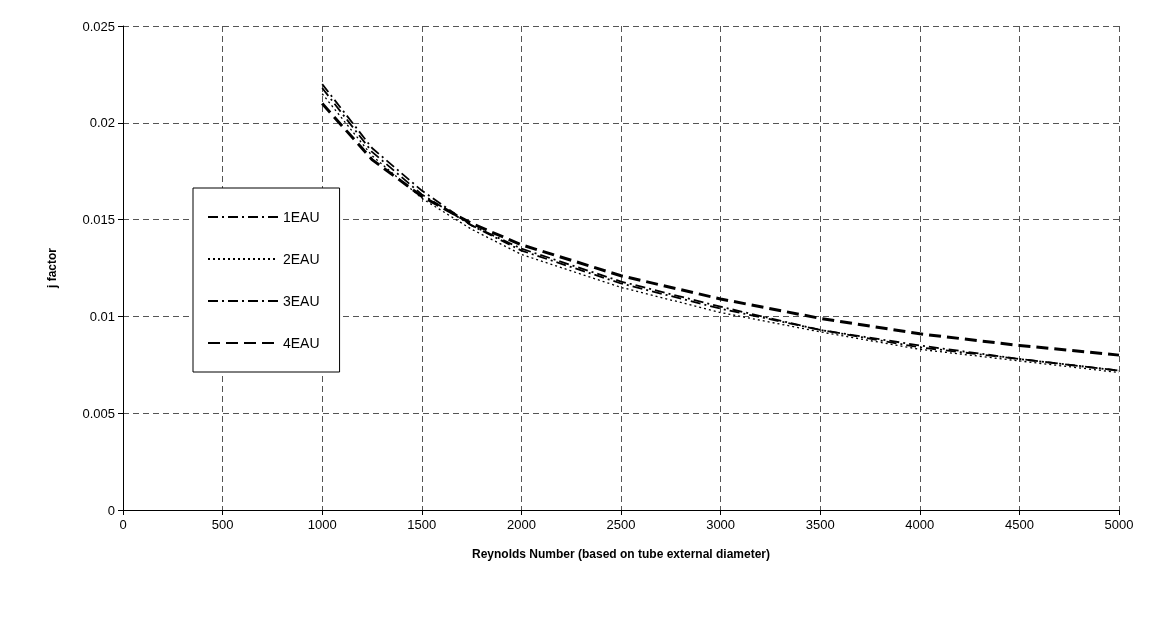 The height and width of the screenshot is (639, 1156). I want to click on y-tick-label: 0.005, so click(98, 413).